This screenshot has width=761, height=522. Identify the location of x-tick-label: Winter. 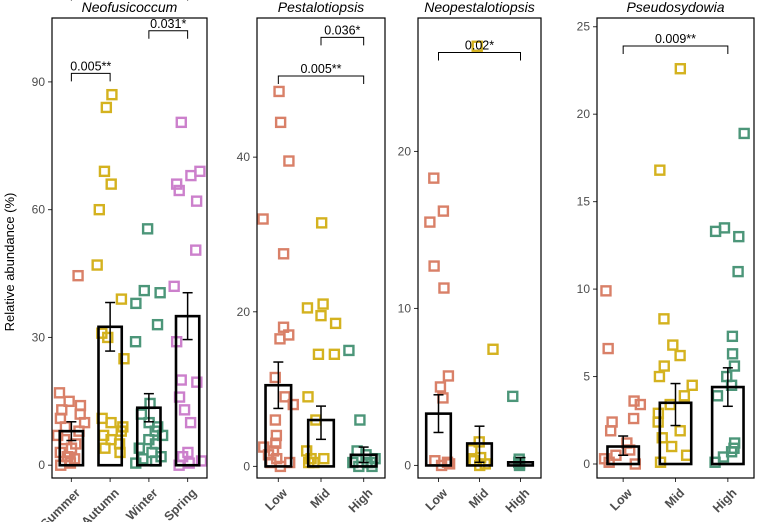
(141, 504).